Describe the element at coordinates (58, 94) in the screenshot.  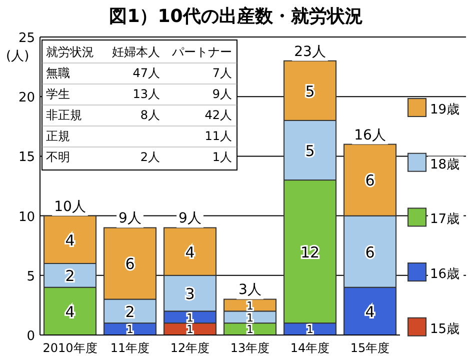
I see `annotation: 学生` at that location.